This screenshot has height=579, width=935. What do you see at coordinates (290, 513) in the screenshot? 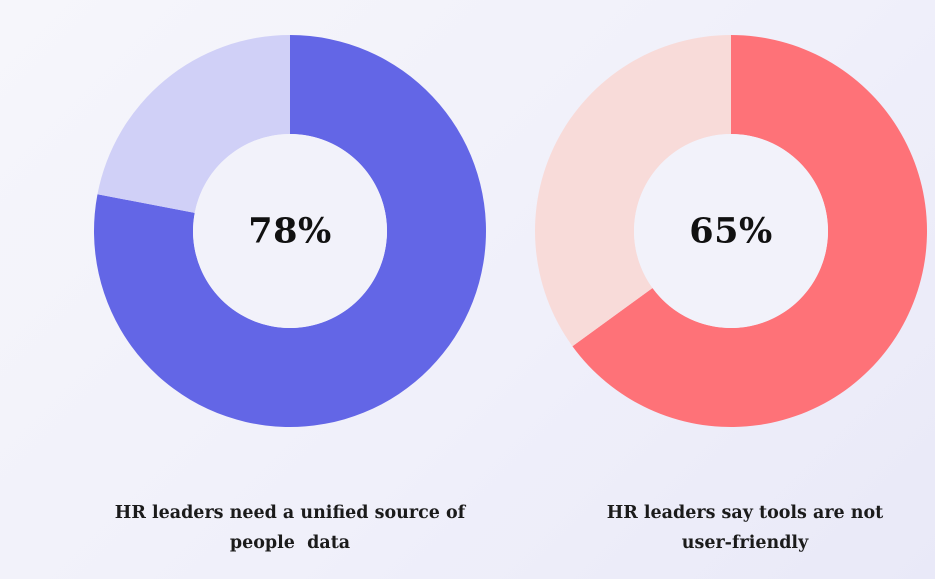
I see `caption-line: HR leaders need a unified source of` at bounding box center [290, 513].